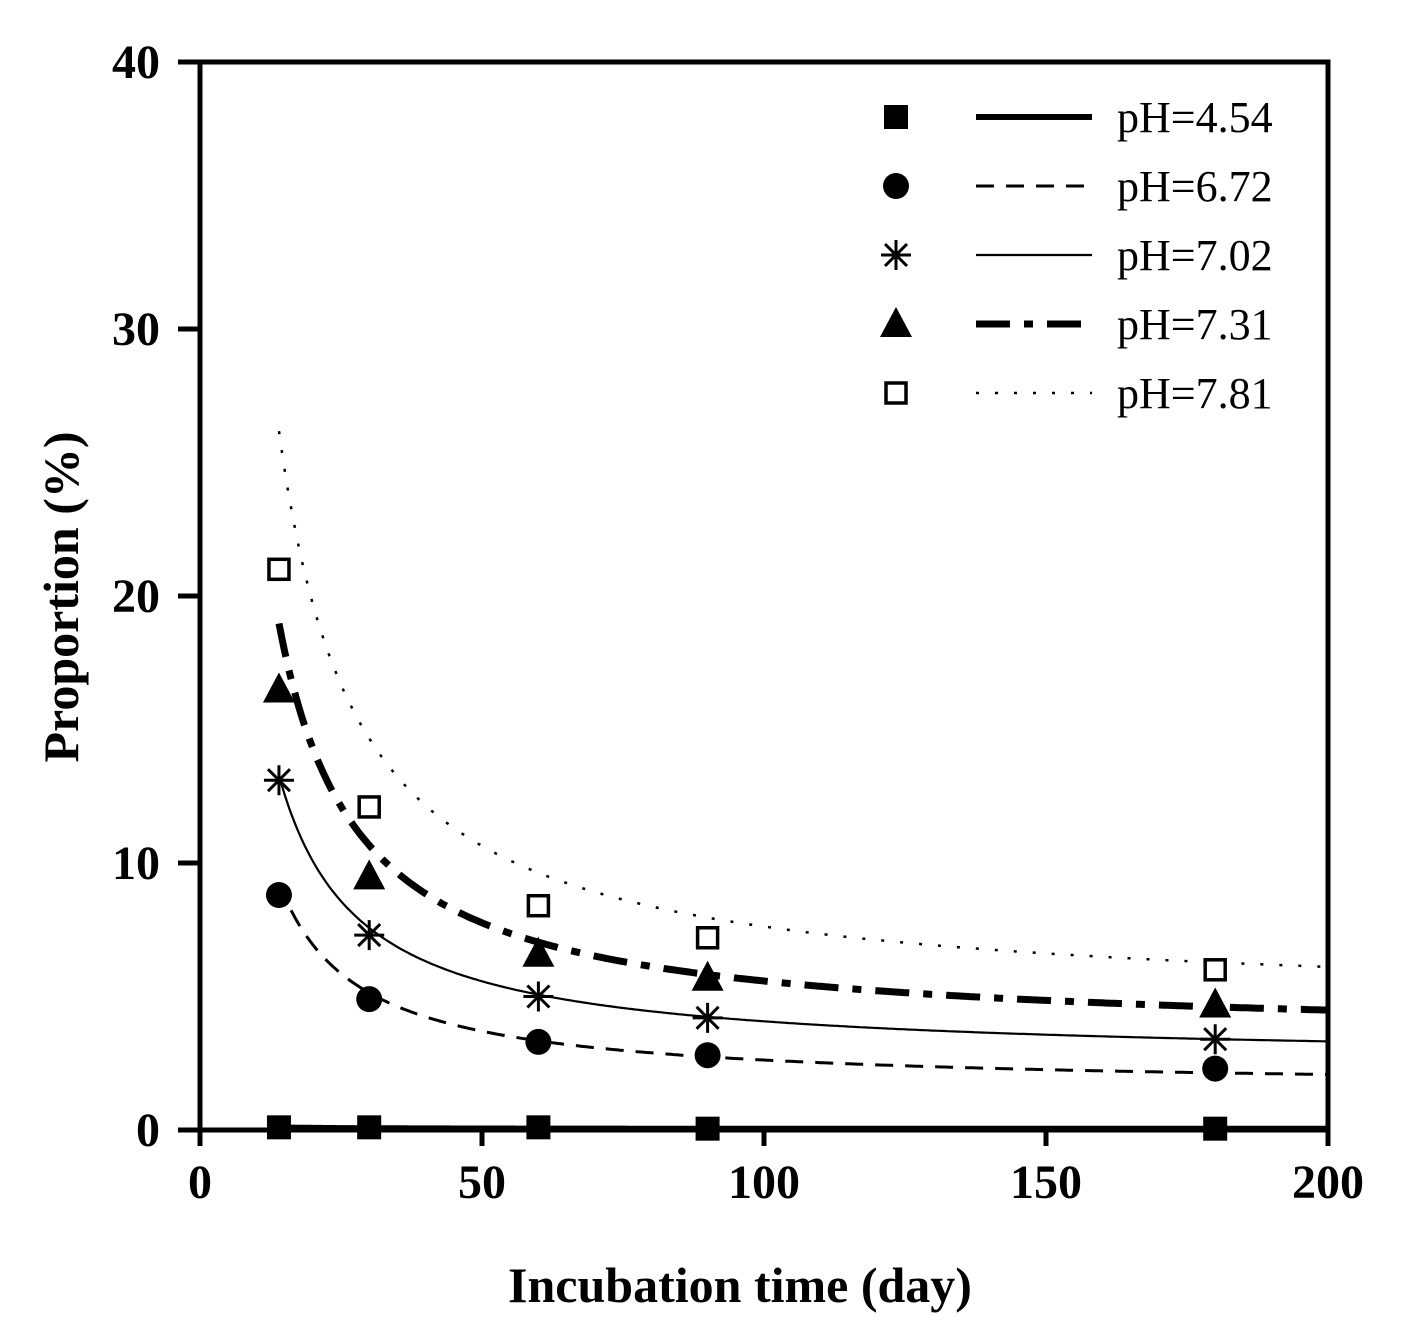  Describe the element at coordinates (764, 1182) in the screenshot. I see `x-tick-label: 100` at that location.